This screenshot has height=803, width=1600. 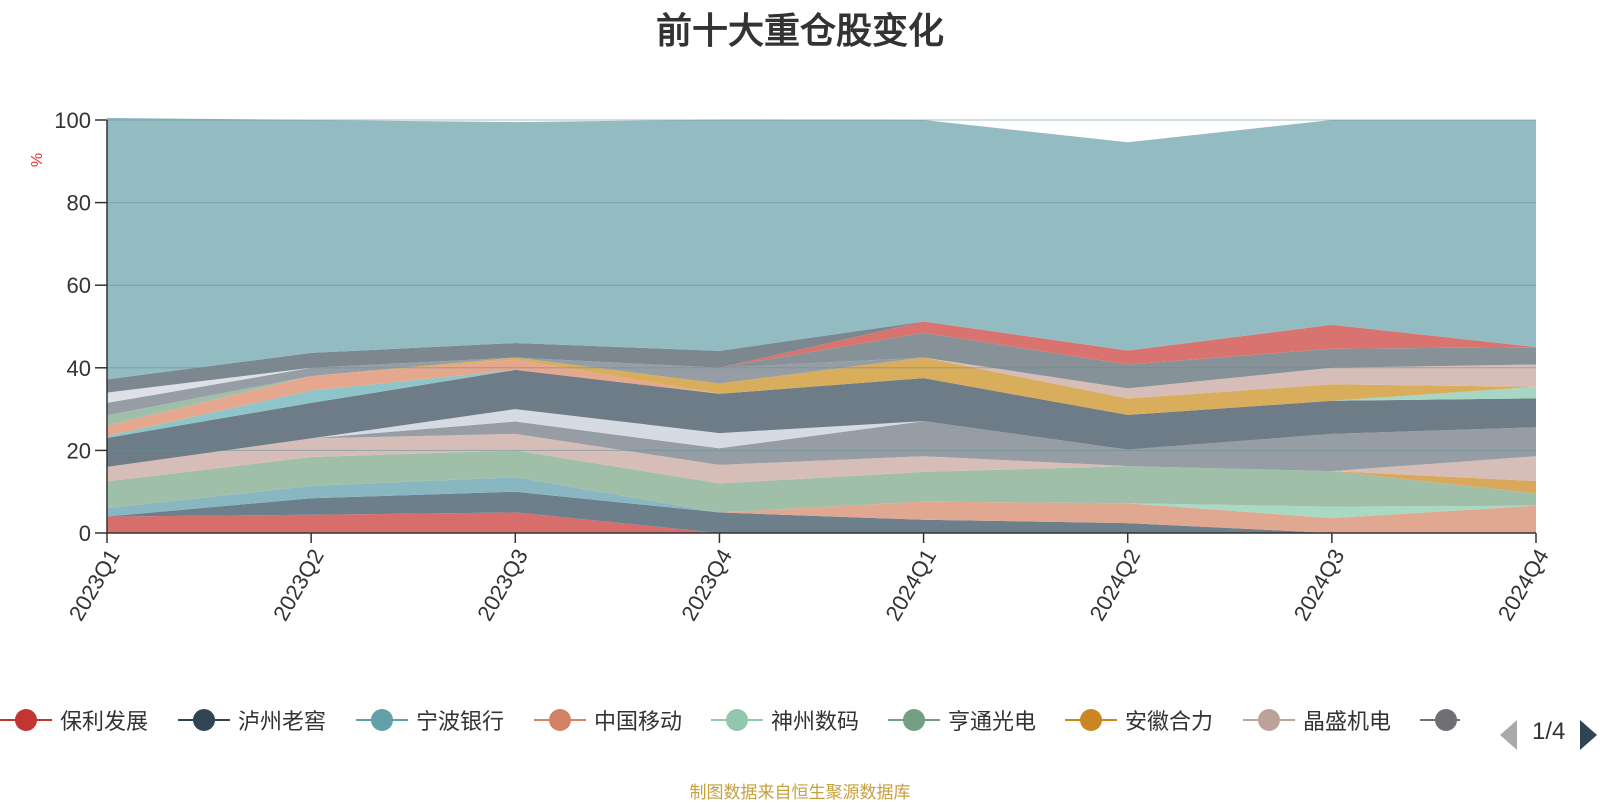 What do you see at coordinates (815, 721) in the screenshot?
I see `legend-label: 神州数码` at bounding box center [815, 721].